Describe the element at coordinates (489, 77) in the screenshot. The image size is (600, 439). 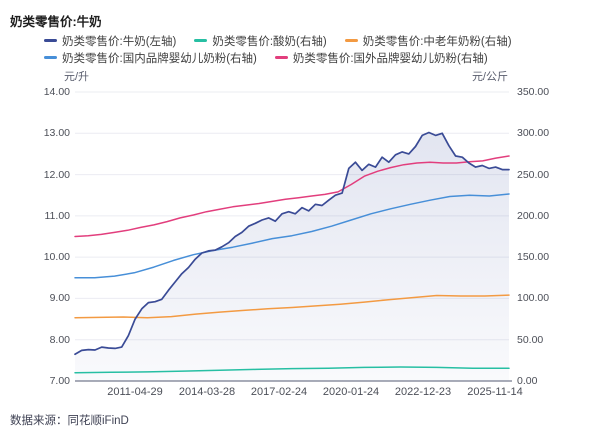
I see `right-axis-unit-label: 元/公斤` at that location.